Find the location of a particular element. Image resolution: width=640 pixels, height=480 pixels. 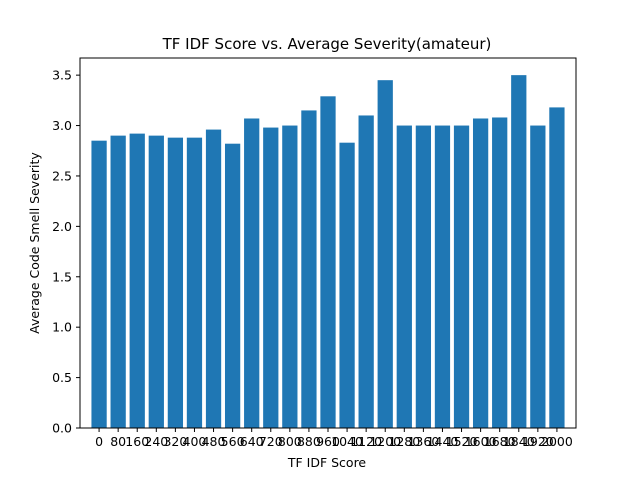

x-tick-label: 800 is located at coordinates (290, 441).